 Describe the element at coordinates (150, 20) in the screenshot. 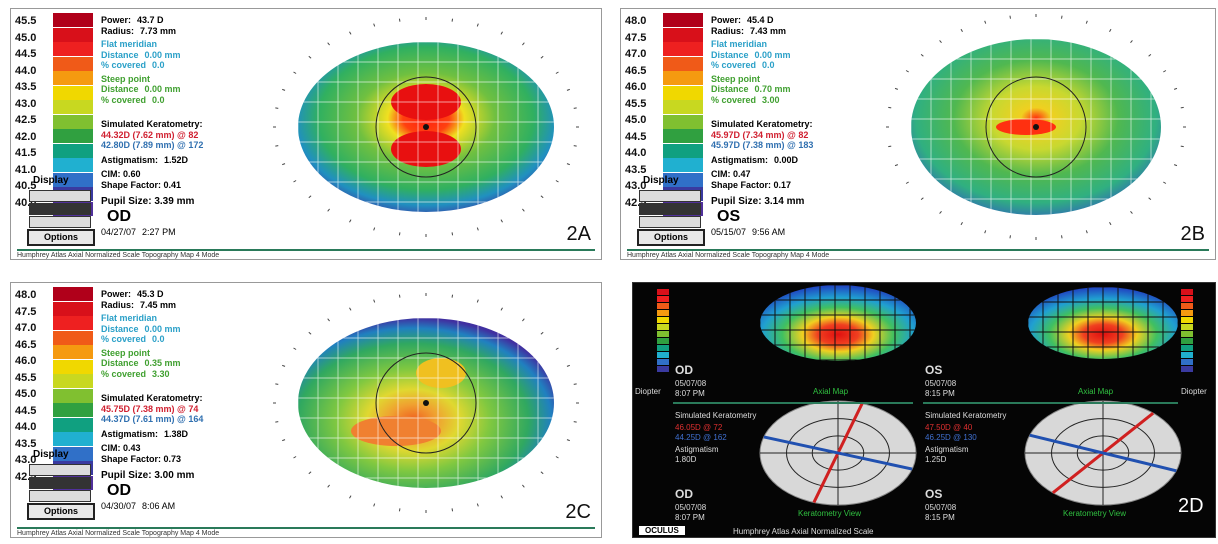

I see `info-value: 43.7 D` at that location.